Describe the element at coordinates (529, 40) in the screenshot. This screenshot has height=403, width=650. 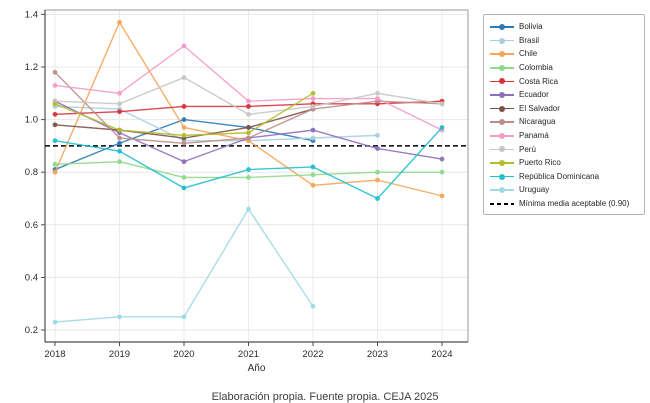
I see `legend-label: Brasil` at that location.